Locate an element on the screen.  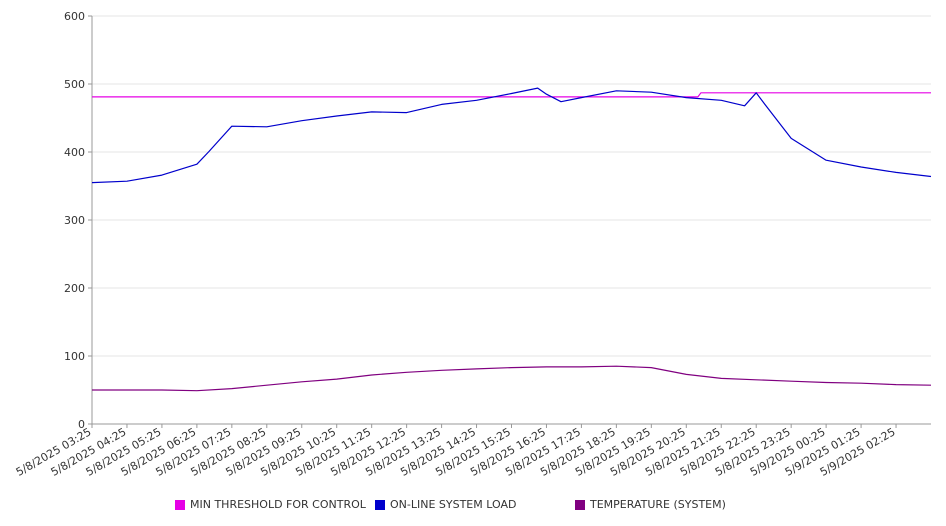
legend-label-system-load: ON-LINE SYSTEM LOAD is located at coordinates (453, 504).